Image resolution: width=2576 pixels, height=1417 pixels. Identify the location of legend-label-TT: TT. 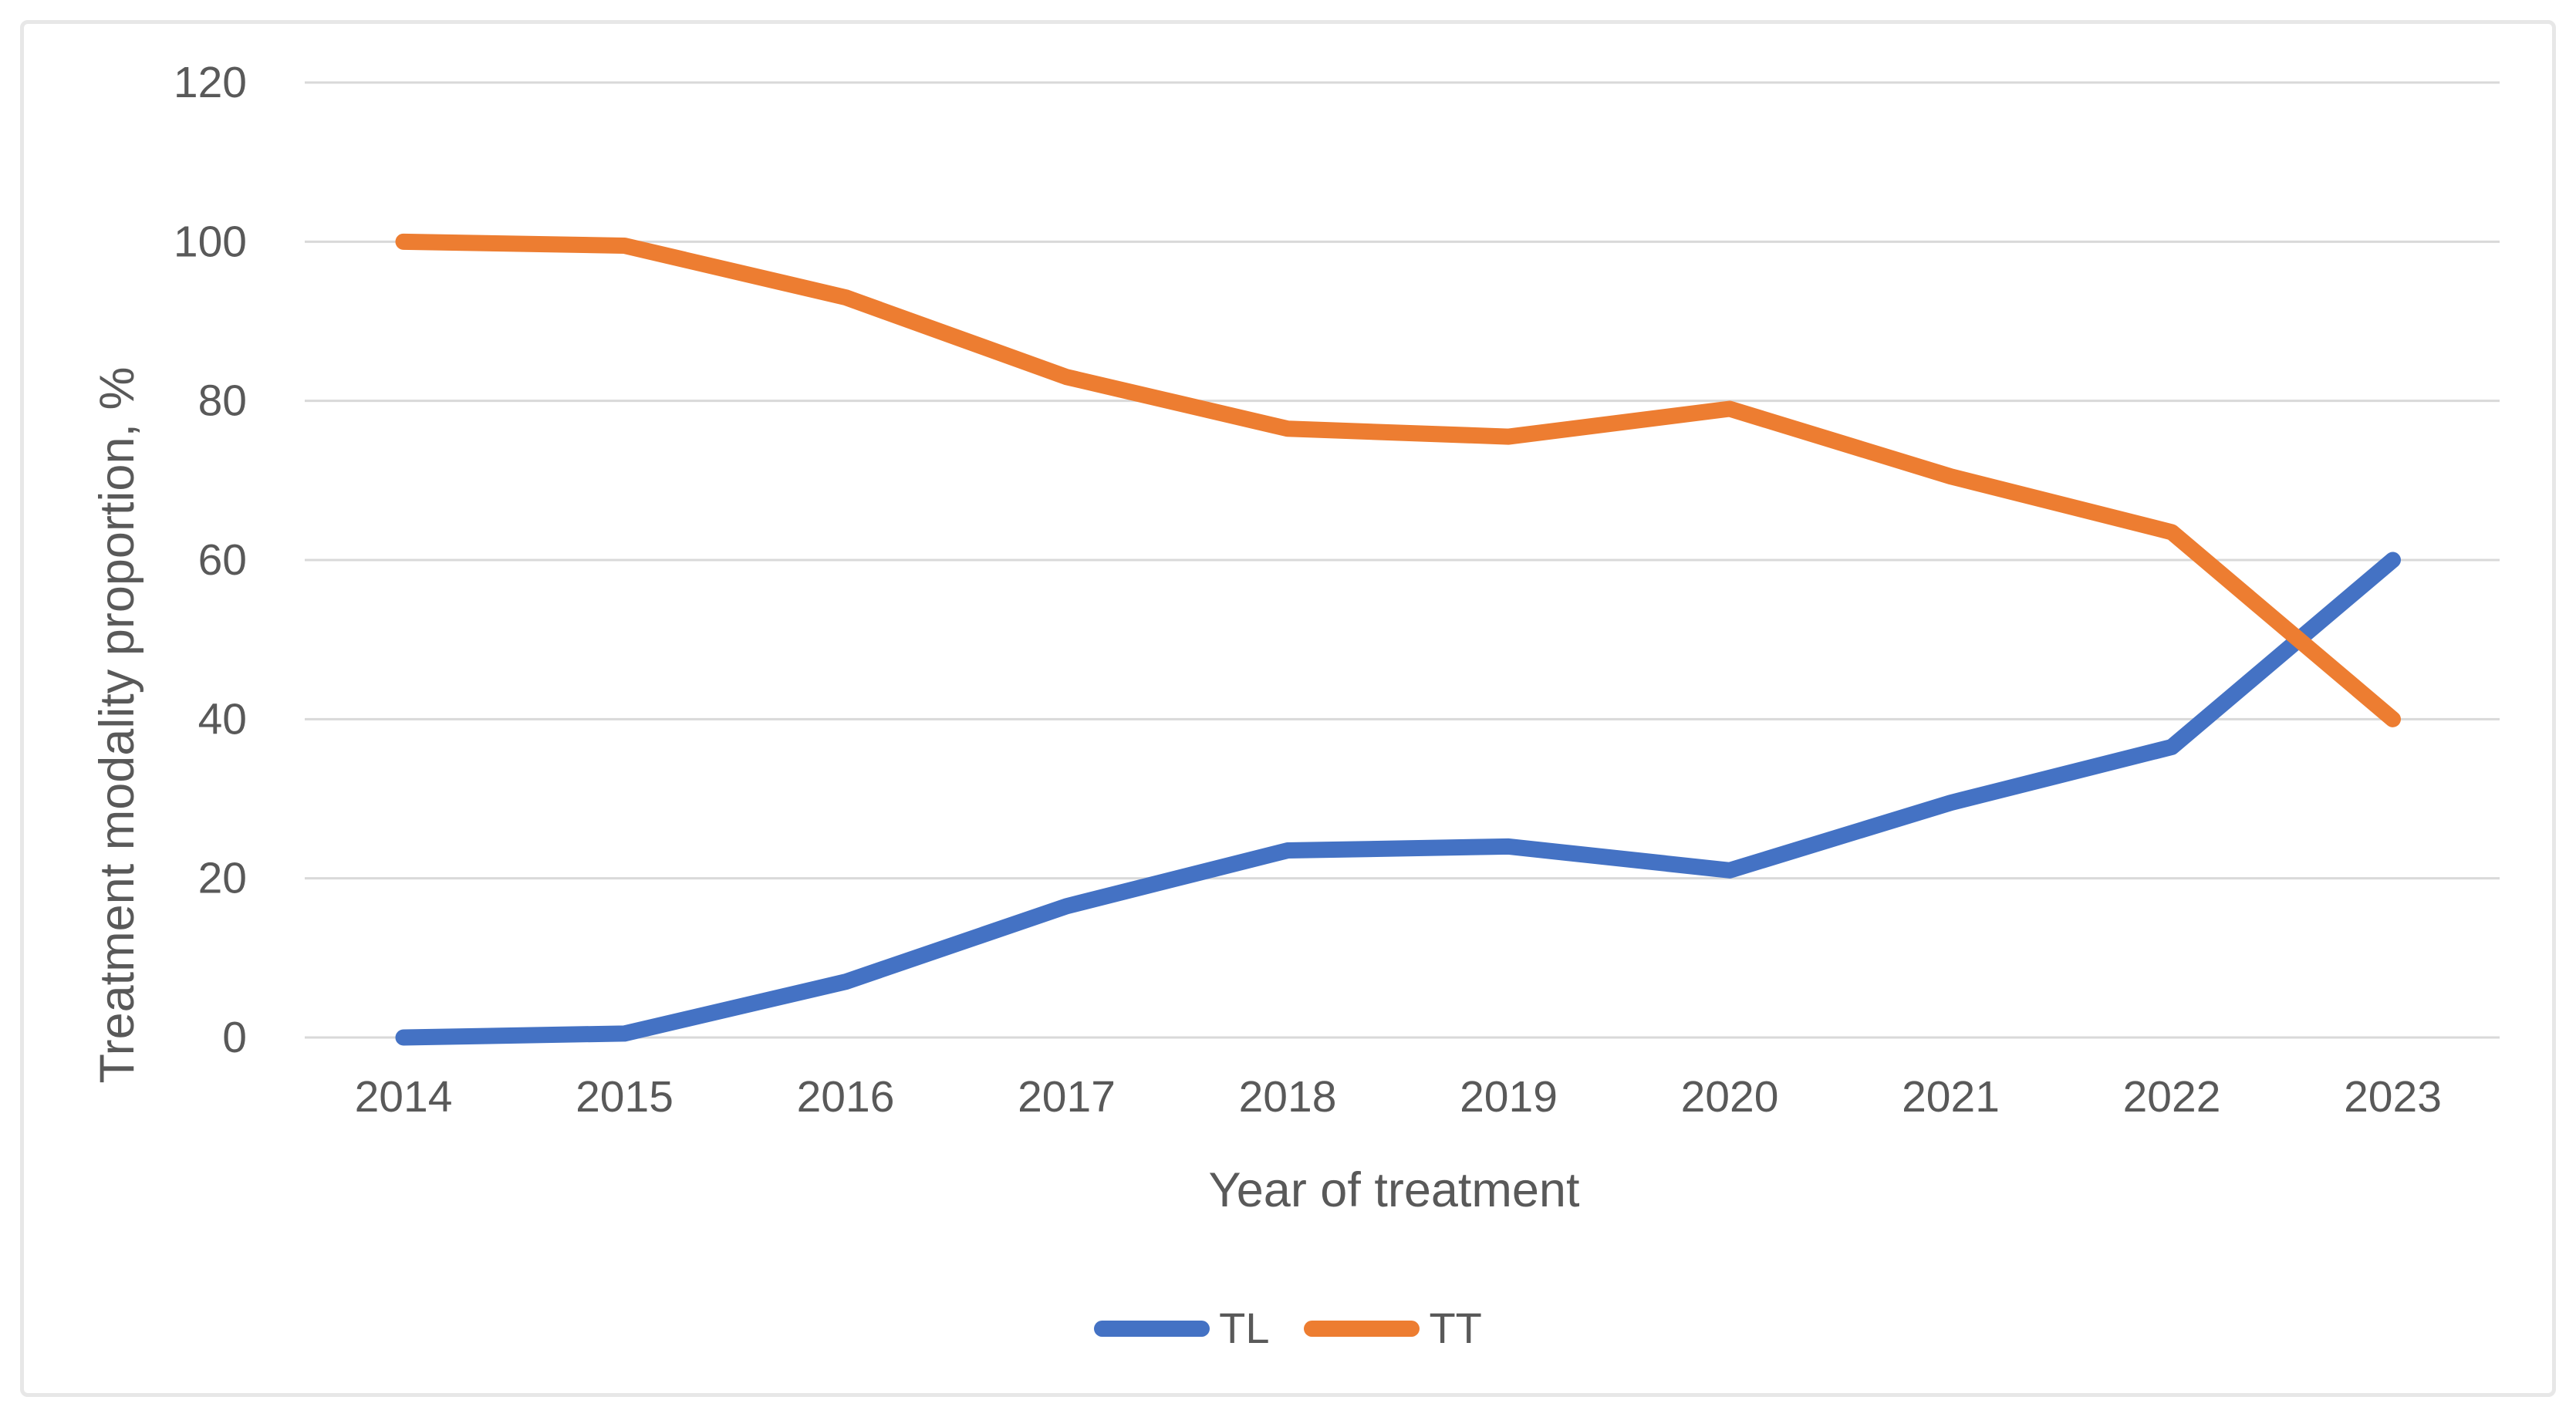
(1455, 1328).